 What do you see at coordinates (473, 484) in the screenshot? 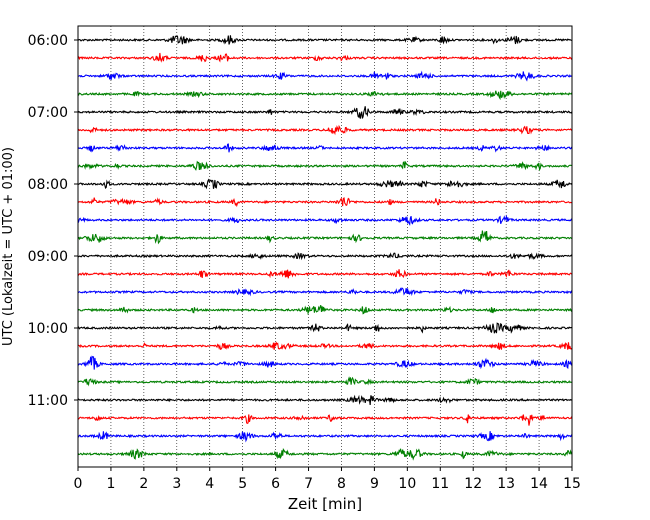
I see `x-tick-label: 12` at bounding box center [473, 484].